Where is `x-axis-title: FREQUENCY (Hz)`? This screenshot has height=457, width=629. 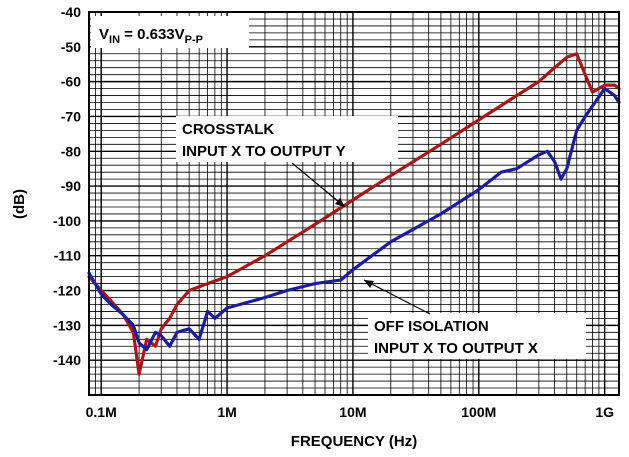
x-axis-title: FREQUENCY (Hz) is located at coordinates (354, 441).